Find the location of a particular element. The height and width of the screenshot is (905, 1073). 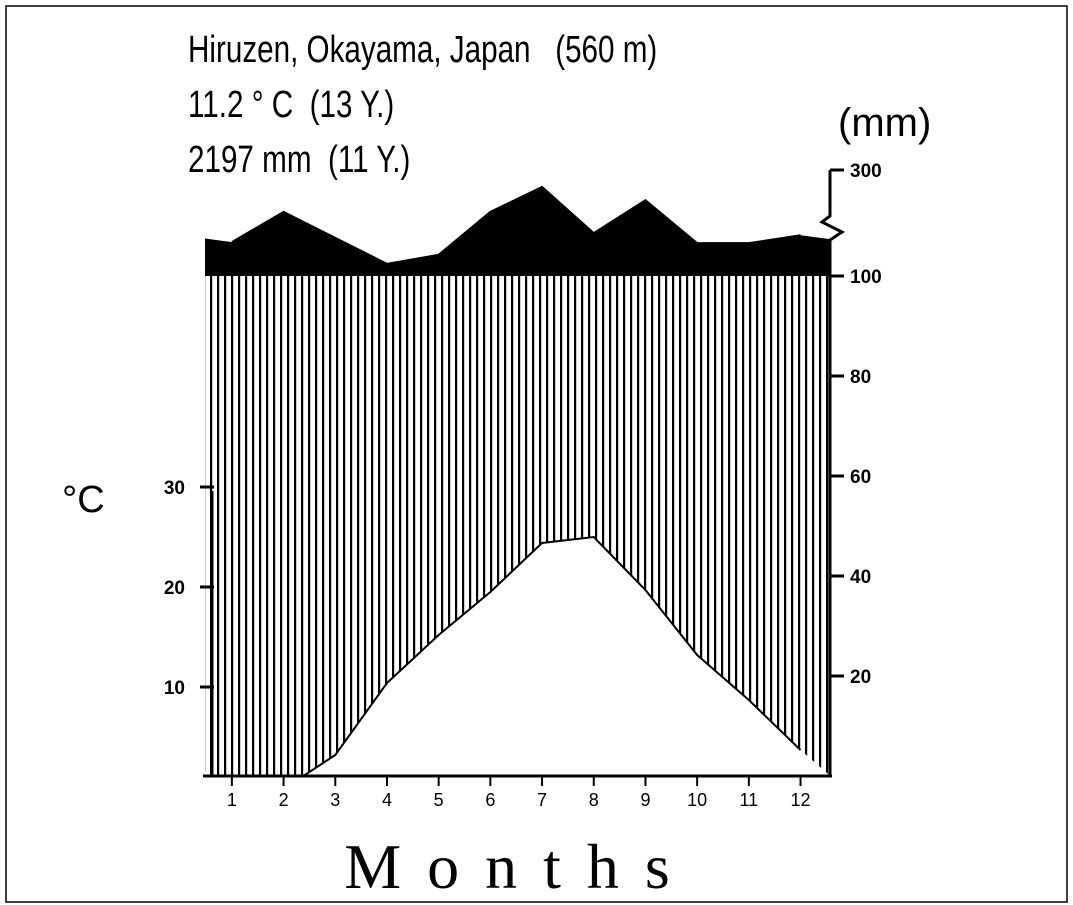

y2-tick-label: 100 is located at coordinates (866, 277).